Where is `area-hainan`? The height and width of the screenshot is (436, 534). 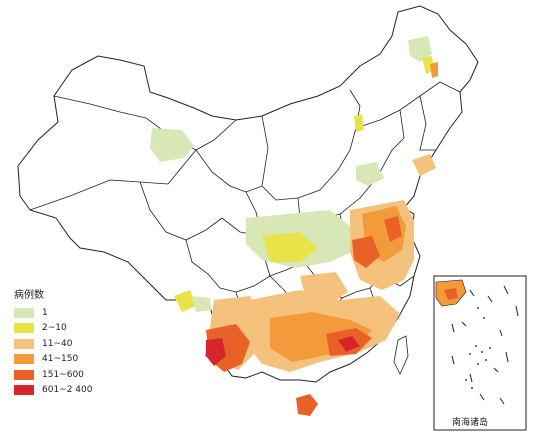 area-hainan is located at coordinates (307, 405).